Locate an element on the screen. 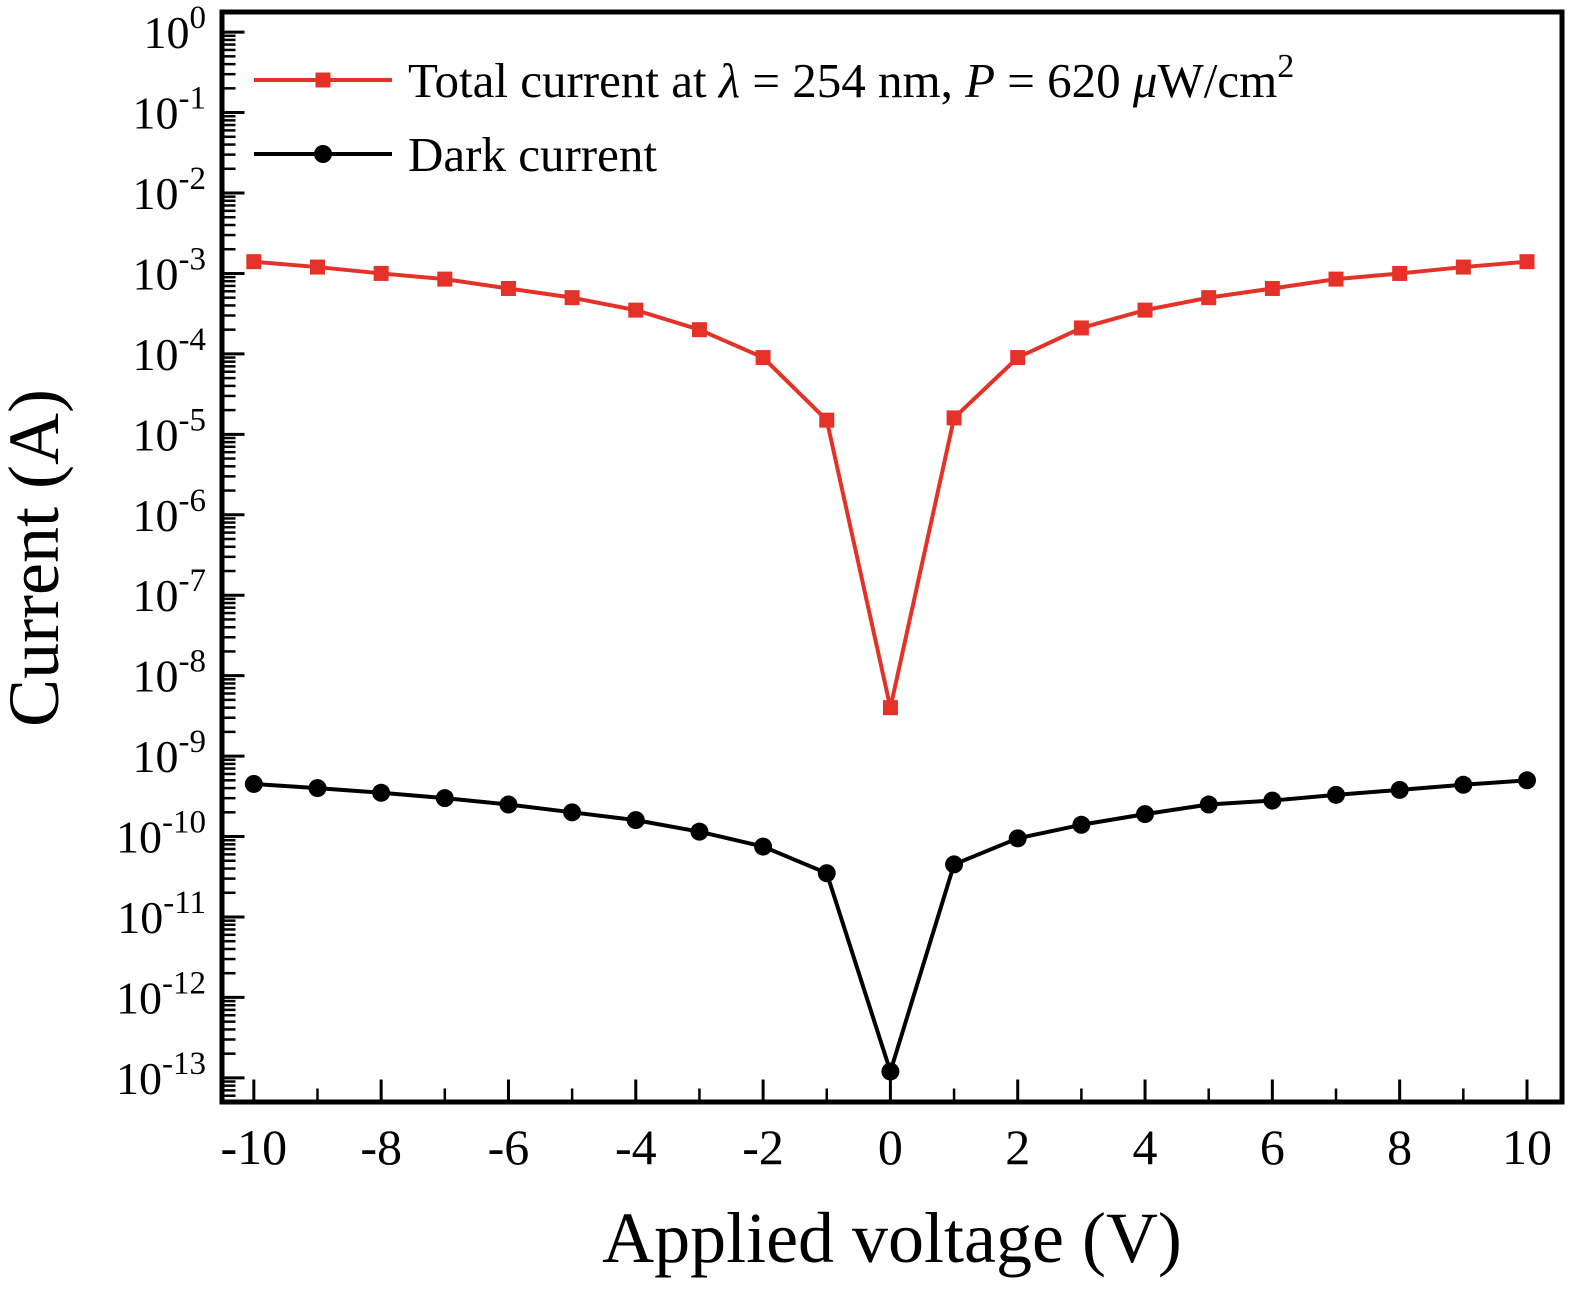  y-tick-label: 10⁻⁵ is located at coordinates (170, 431).